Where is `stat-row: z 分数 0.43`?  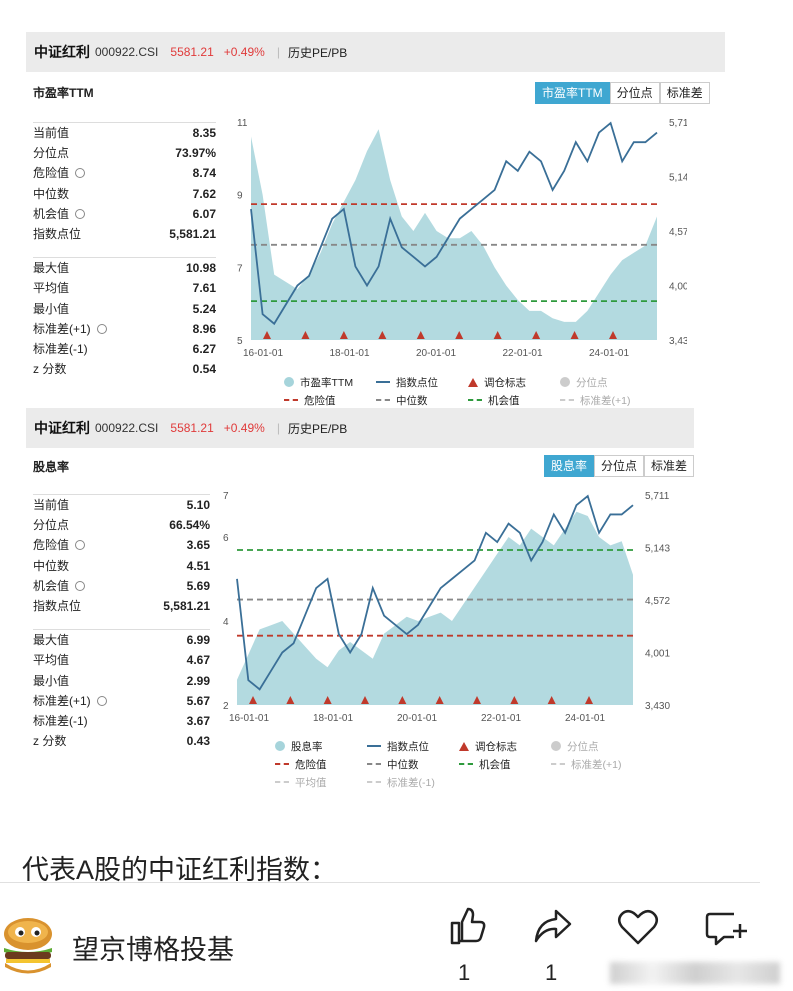 stat-row: z 分数 0.43 is located at coordinates (121, 741).